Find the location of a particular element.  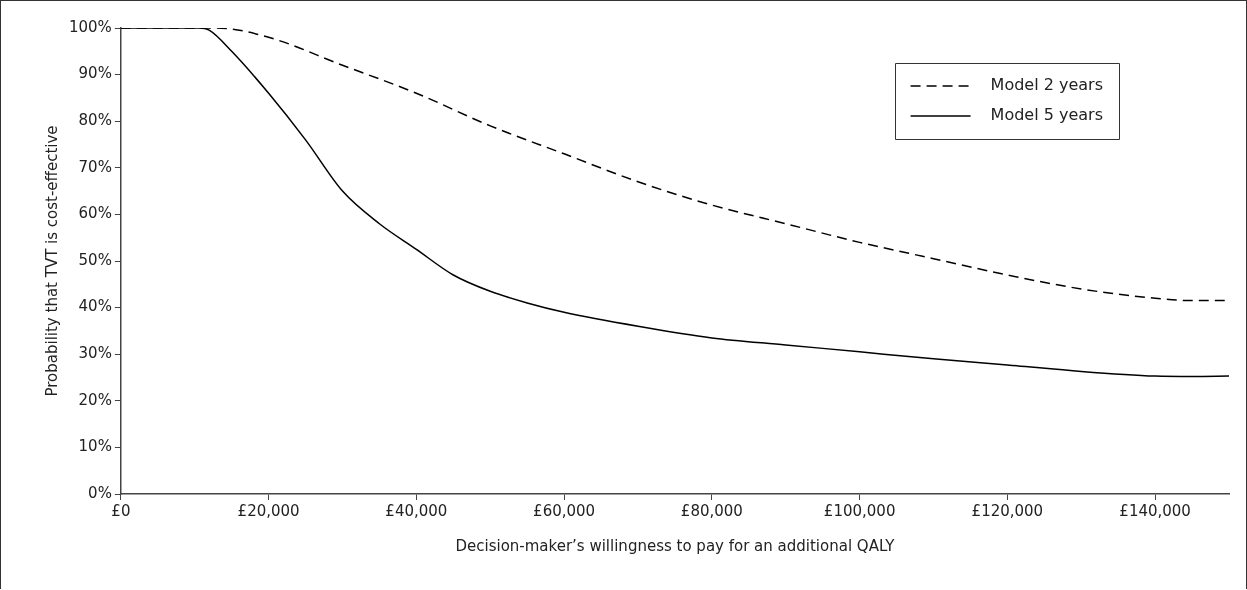

x-tick-label: £40,000 is located at coordinates (416, 510).